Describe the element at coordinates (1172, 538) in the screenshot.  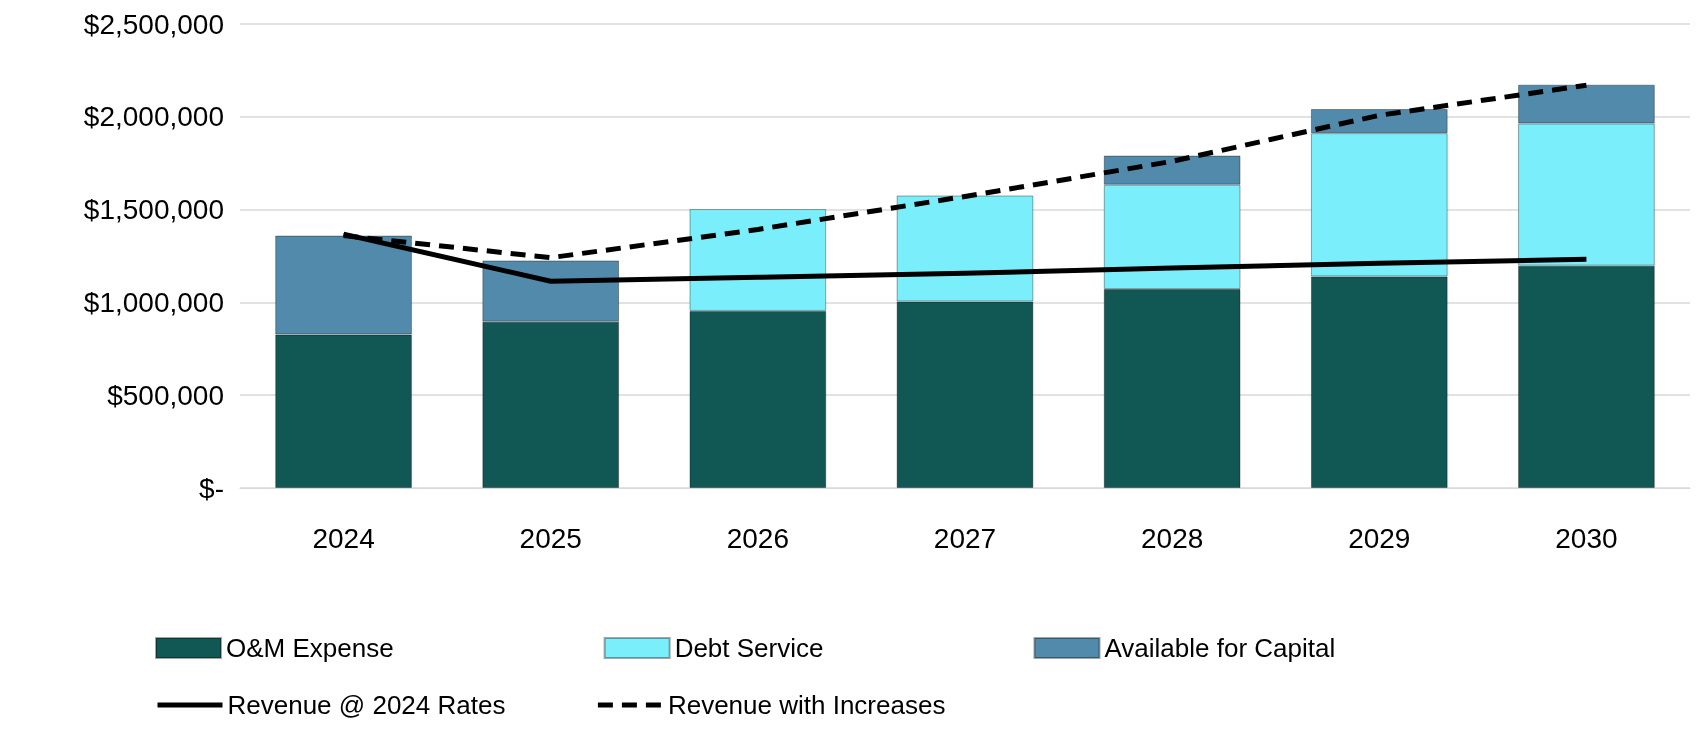
I see `x-tick-label: 2028` at that location.